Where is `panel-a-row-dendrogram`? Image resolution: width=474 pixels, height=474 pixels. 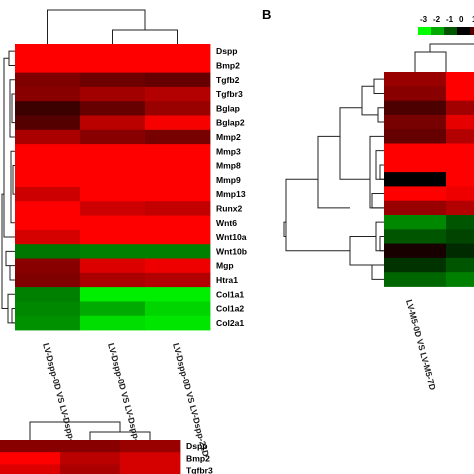 panel-a-row-dendrogram is located at coordinates (8, 187).